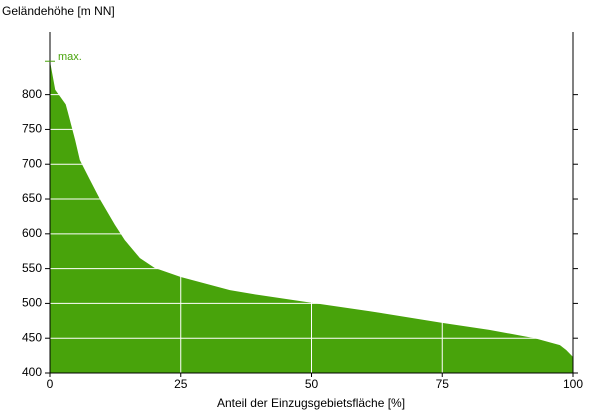 Image resolution: width=600 pixels, height=420 pixels. What do you see at coordinates (311, 403) in the screenshot?
I see `x-axis-label: Anteil der Einzugsgebietsfläche [%]` at bounding box center [311, 403].